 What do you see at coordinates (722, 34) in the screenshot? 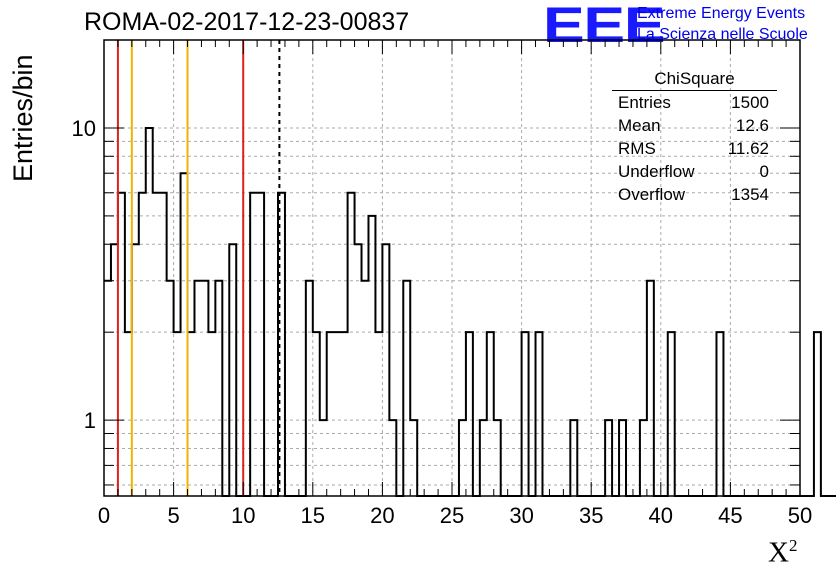
I see `logo-line-2: La Scienza nelle Scuole` at bounding box center [722, 34].